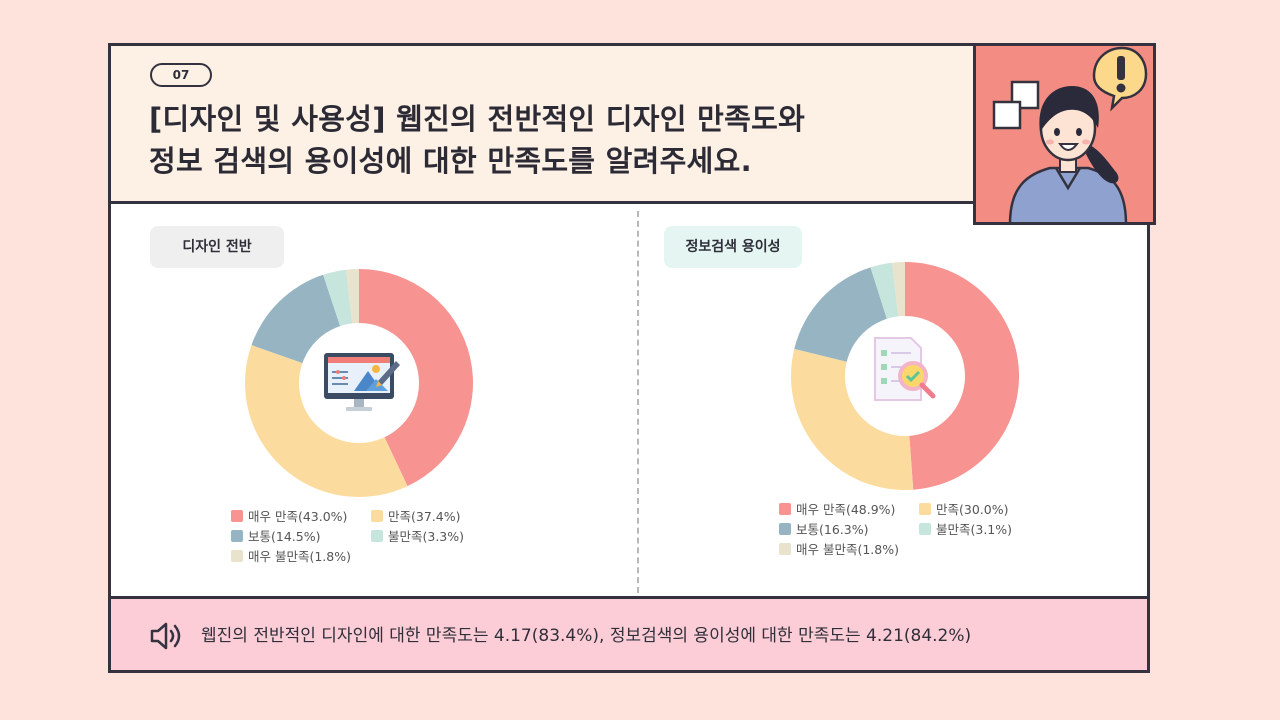 The width and height of the screenshot is (1280, 720). I want to click on legend-item-satisfied: 만족(37.4%), so click(415, 517).